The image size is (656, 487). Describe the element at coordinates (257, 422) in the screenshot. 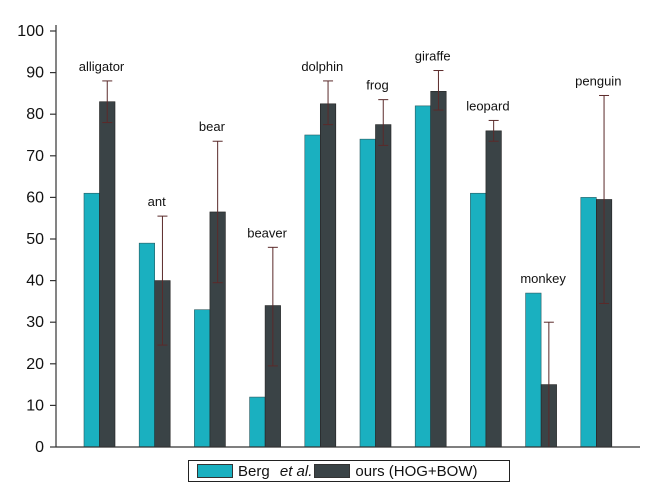

I see `bar-series1-beaver` at that location.